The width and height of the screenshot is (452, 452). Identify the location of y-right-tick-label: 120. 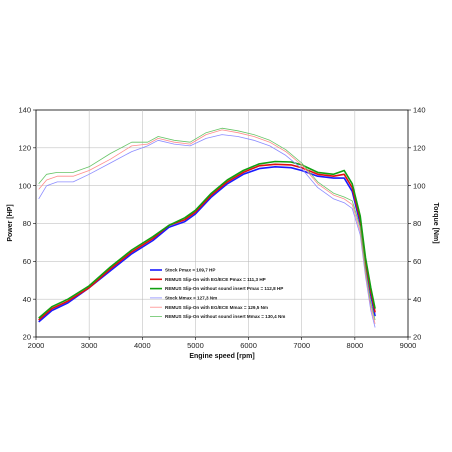
(419, 147).